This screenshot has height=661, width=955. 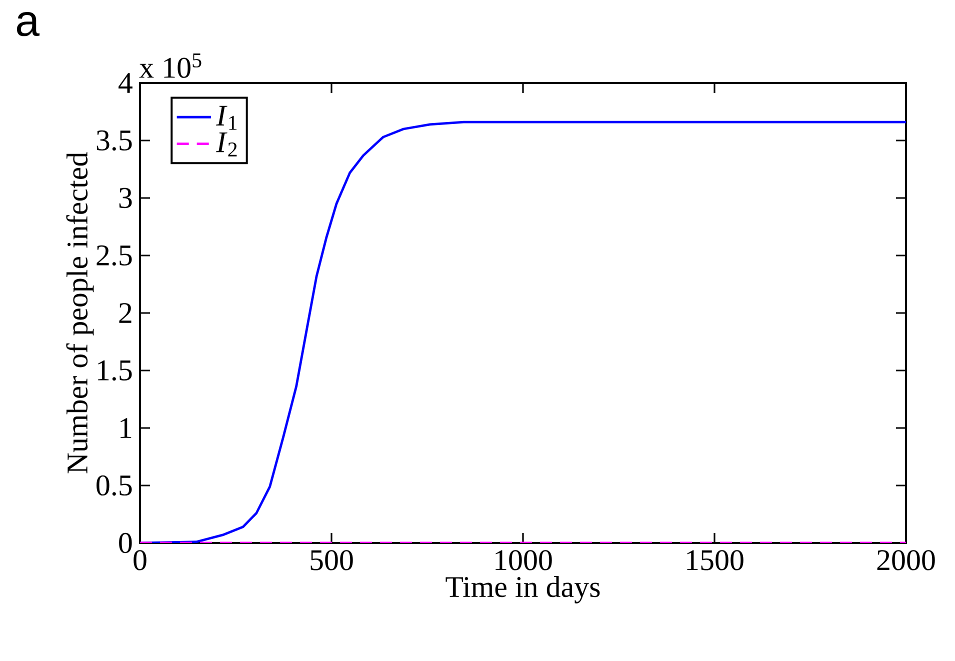 What do you see at coordinates (226, 118) in the screenshot?
I see `legend-label: I$_{1}$` at bounding box center [226, 118].